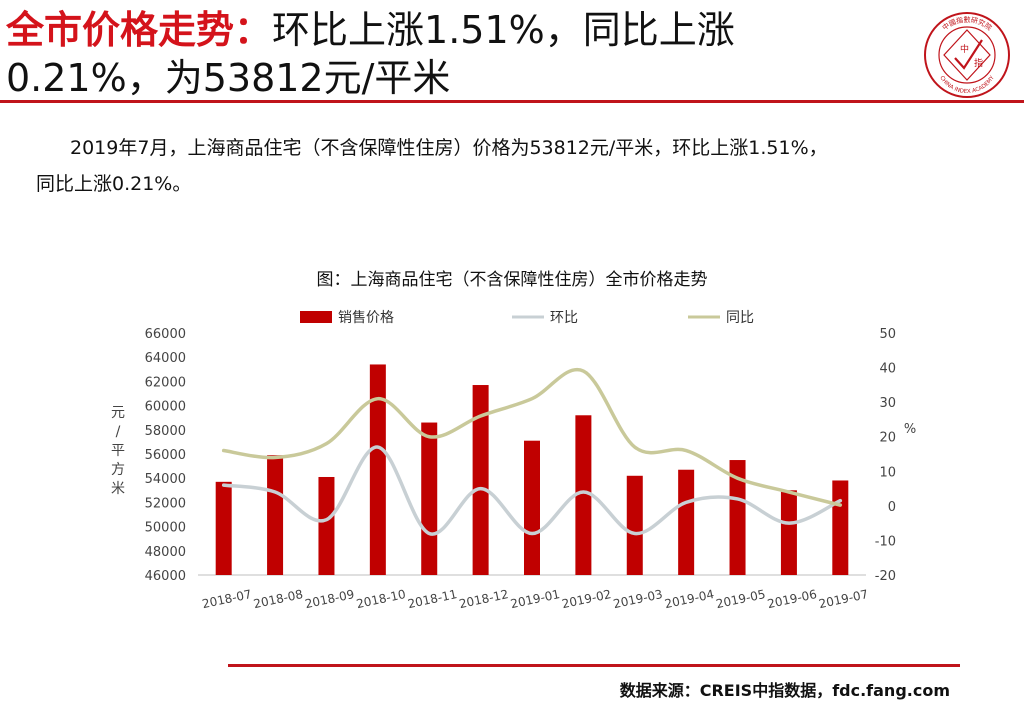  Describe the element at coordinates (784, 690) in the screenshot. I see `data-source: 数据来源：CREIS中指数据，fdc.fang.com` at that location.